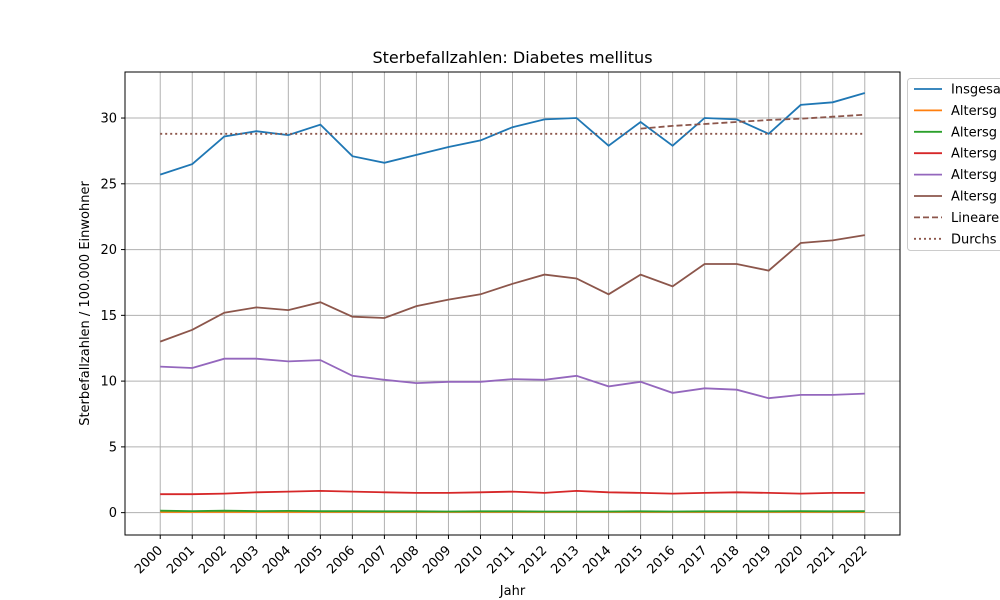 This screenshot has width=1000, height=600. What do you see at coordinates (975, 90) in the screenshot?
I see `legend-label-0: Insgesa` at bounding box center [975, 90].